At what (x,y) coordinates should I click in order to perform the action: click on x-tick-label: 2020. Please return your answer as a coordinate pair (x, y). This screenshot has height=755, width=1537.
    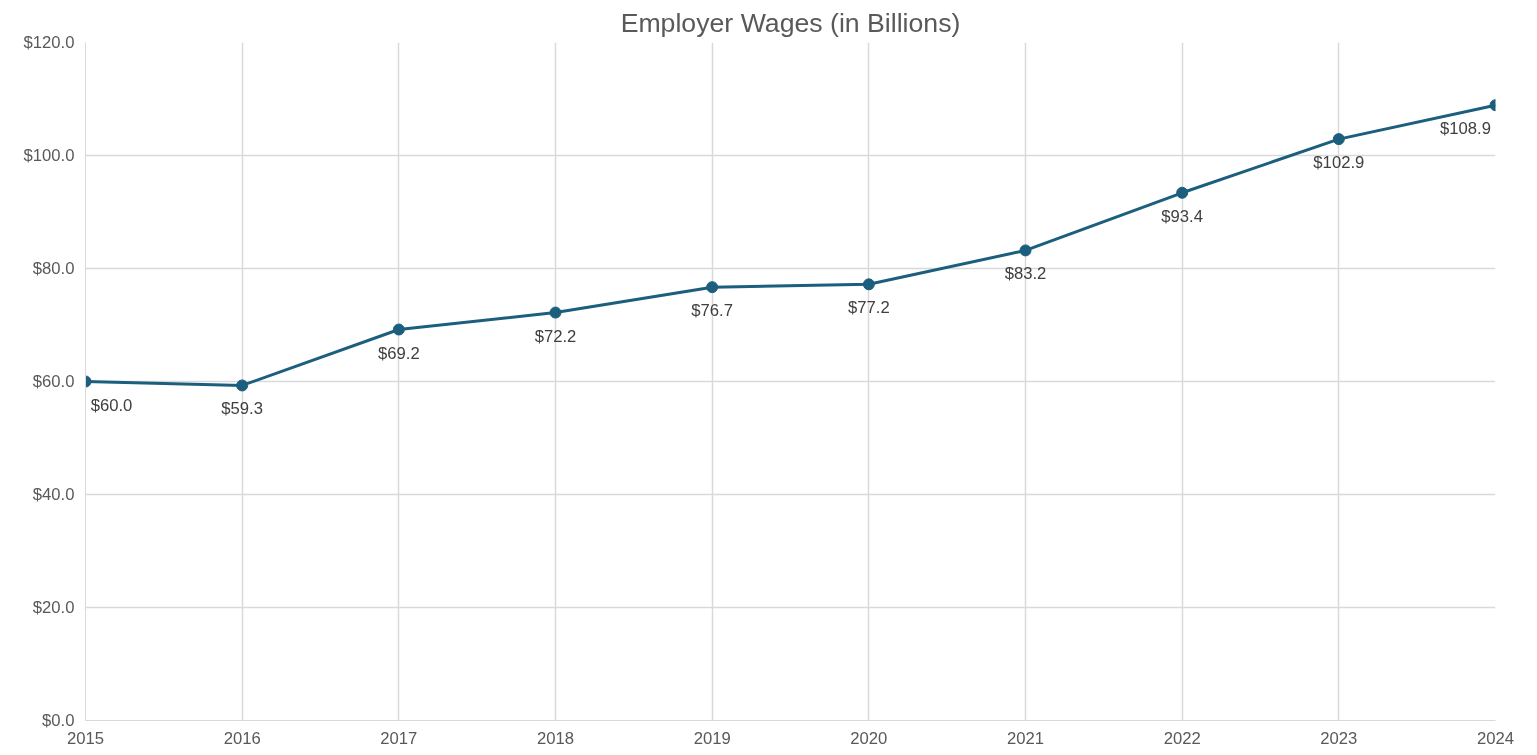
    Looking at the image, I should click on (869, 738).